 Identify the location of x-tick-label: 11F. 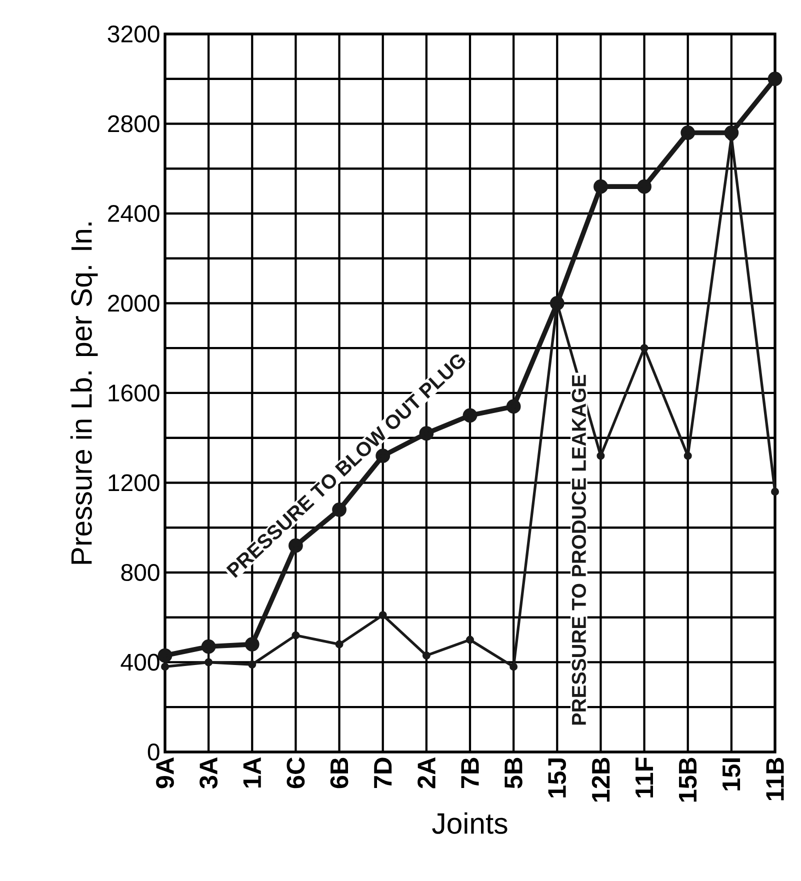
(644, 778).